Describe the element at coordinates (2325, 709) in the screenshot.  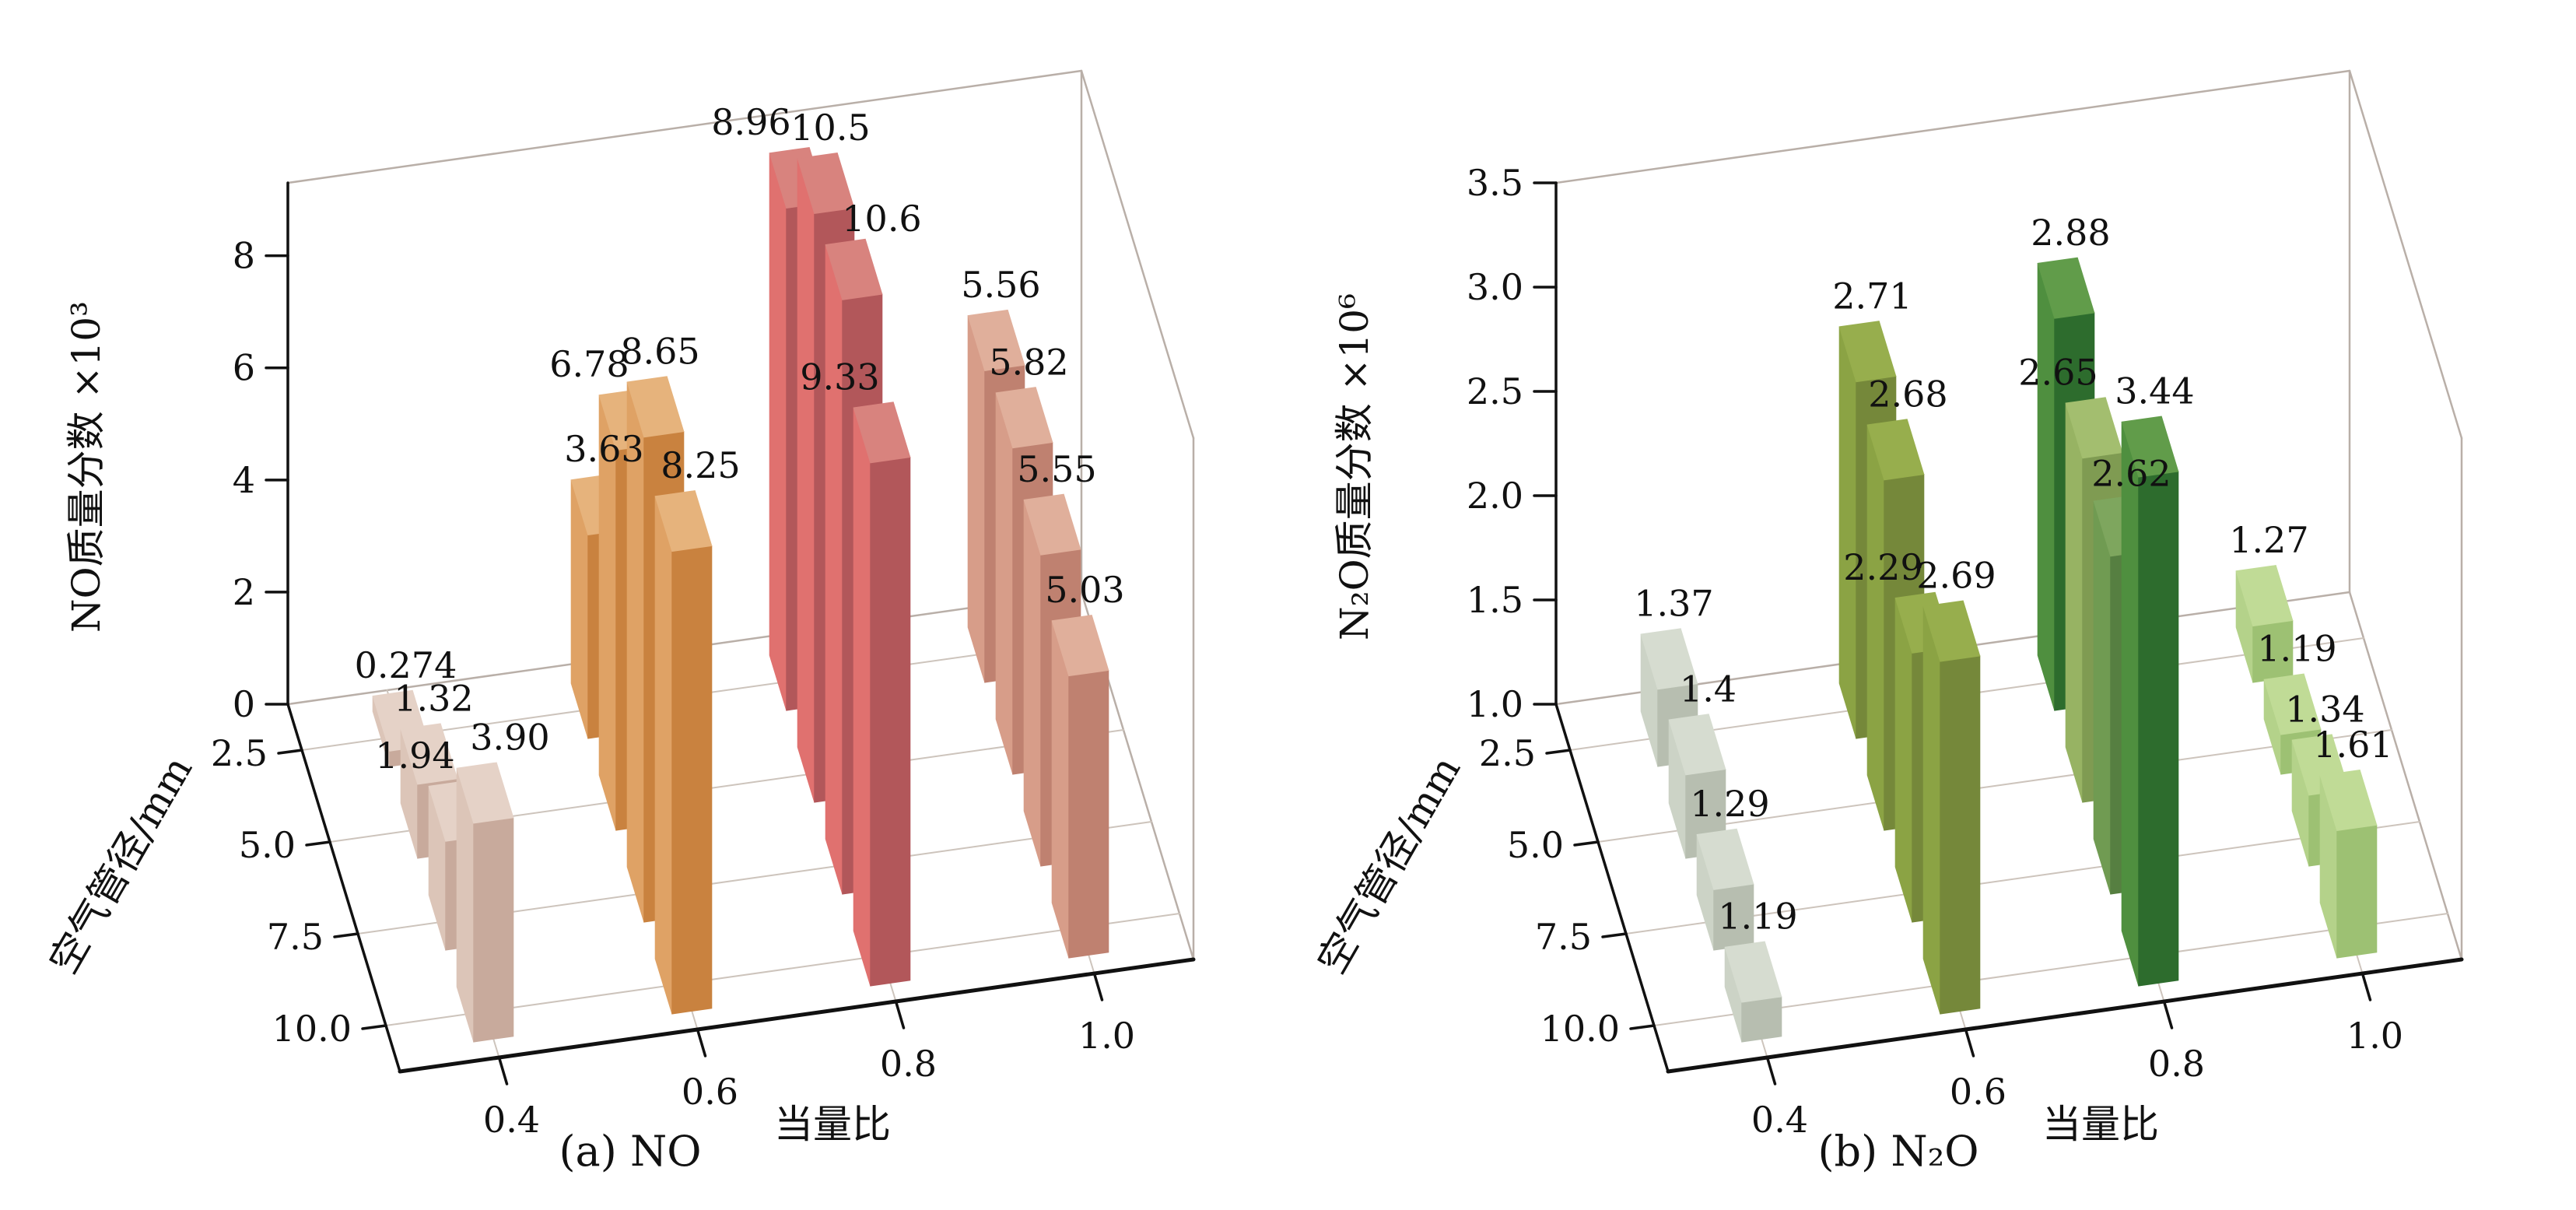
I see `svg-text: 1.34` at that location.